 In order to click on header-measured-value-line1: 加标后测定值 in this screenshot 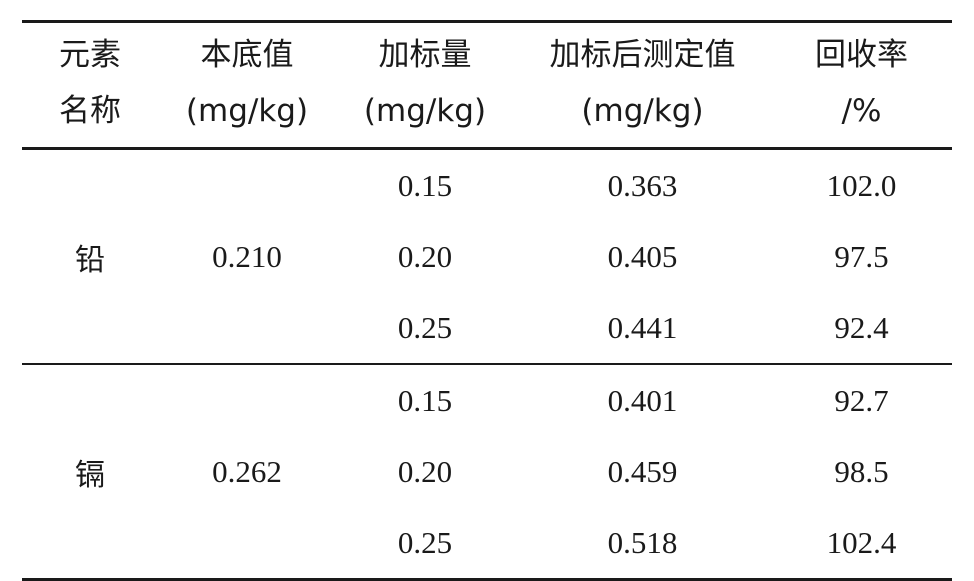, I will do `click(642, 55)`.